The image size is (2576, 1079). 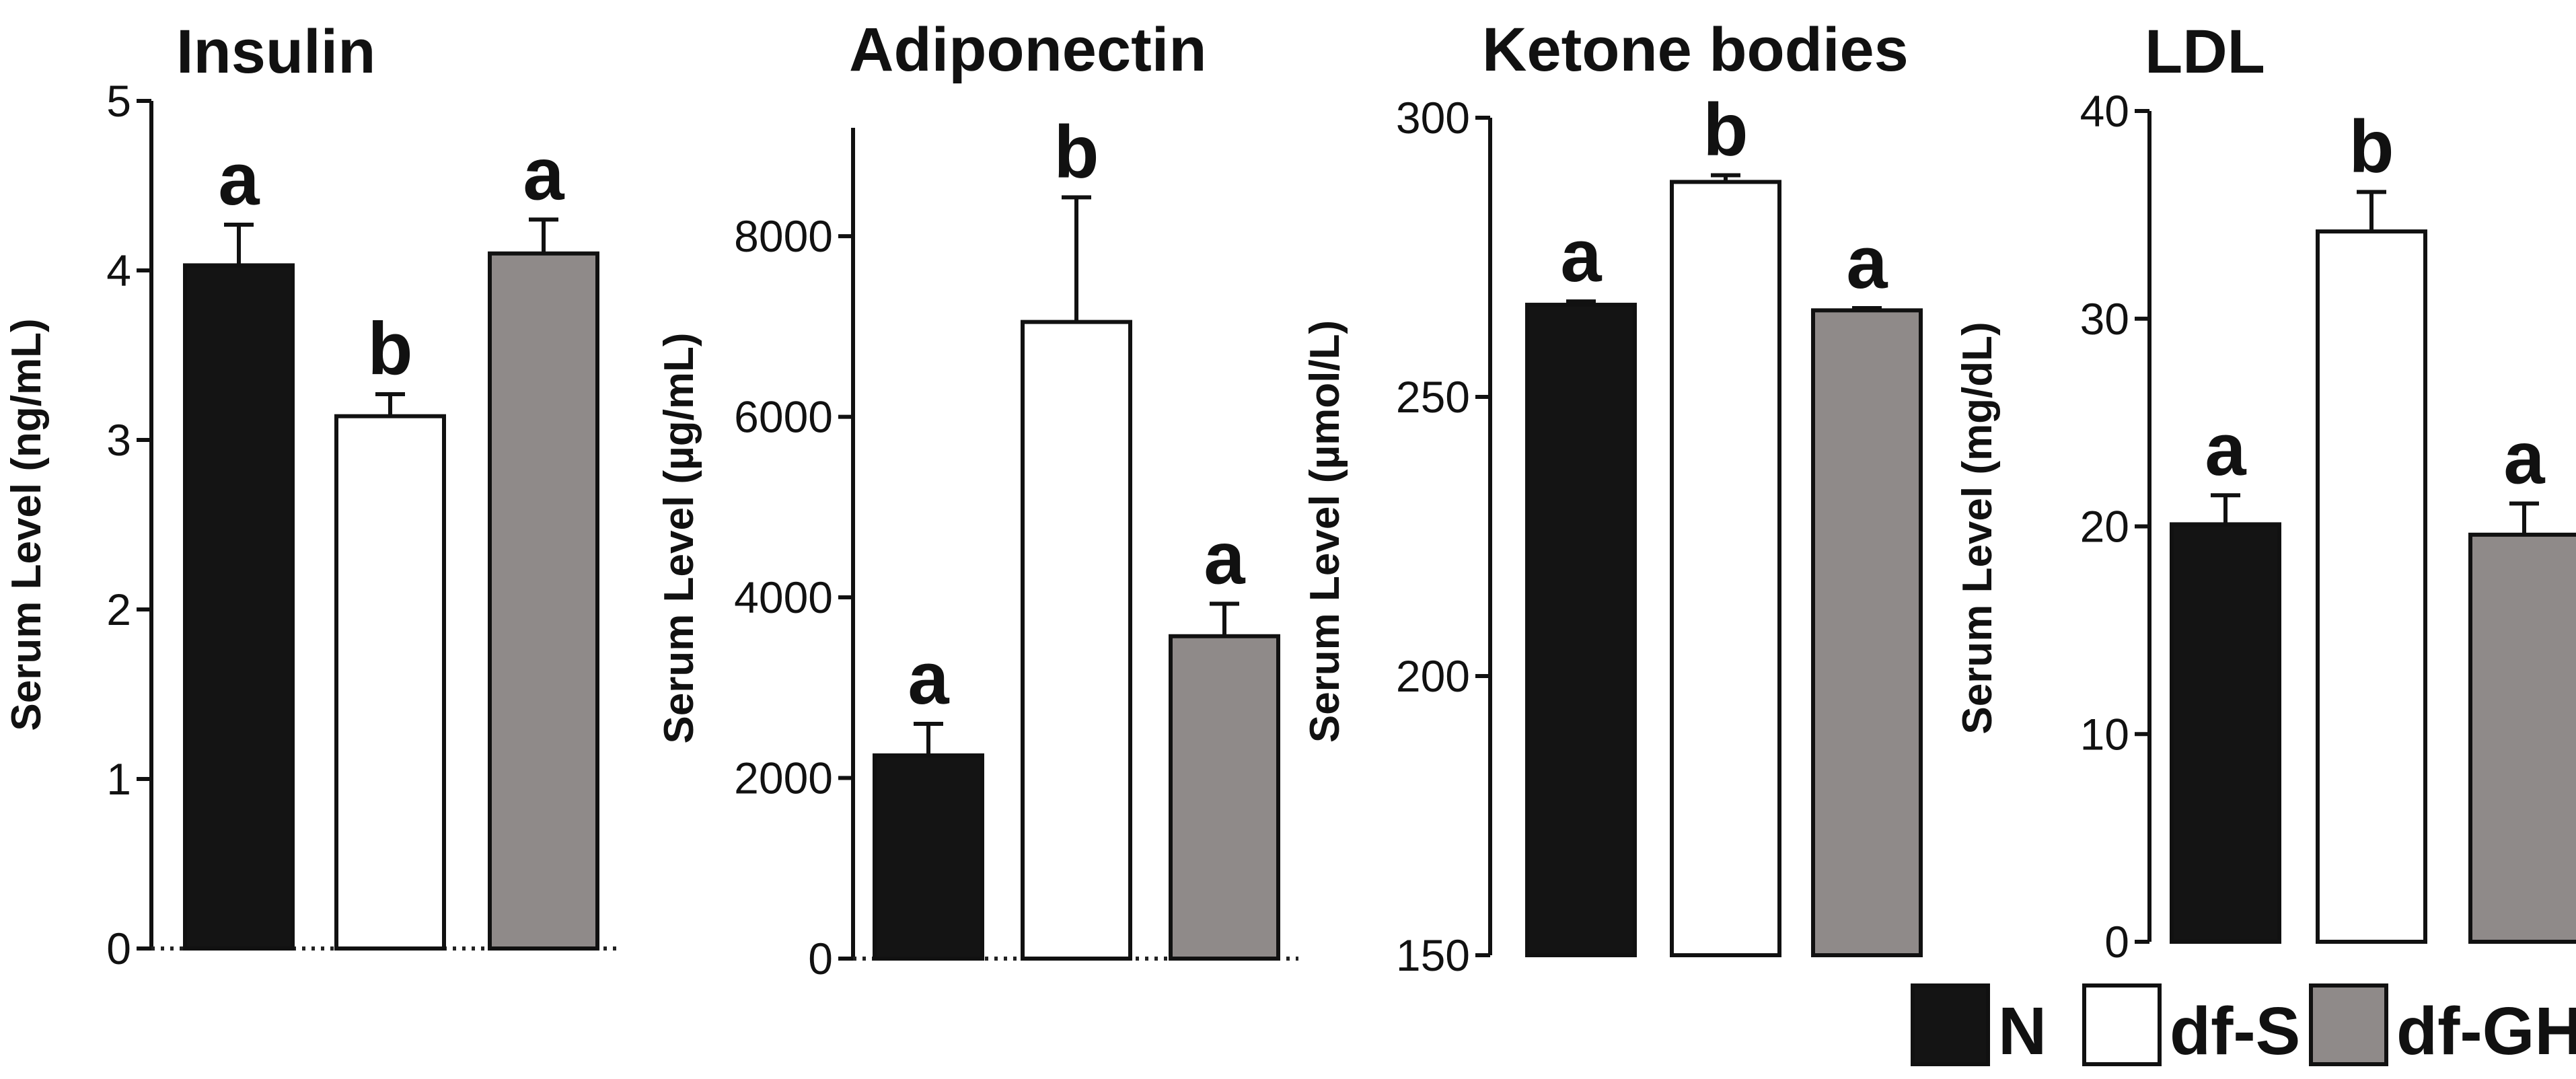 I want to click on panel-title: Insulin, so click(x=275, y=51).